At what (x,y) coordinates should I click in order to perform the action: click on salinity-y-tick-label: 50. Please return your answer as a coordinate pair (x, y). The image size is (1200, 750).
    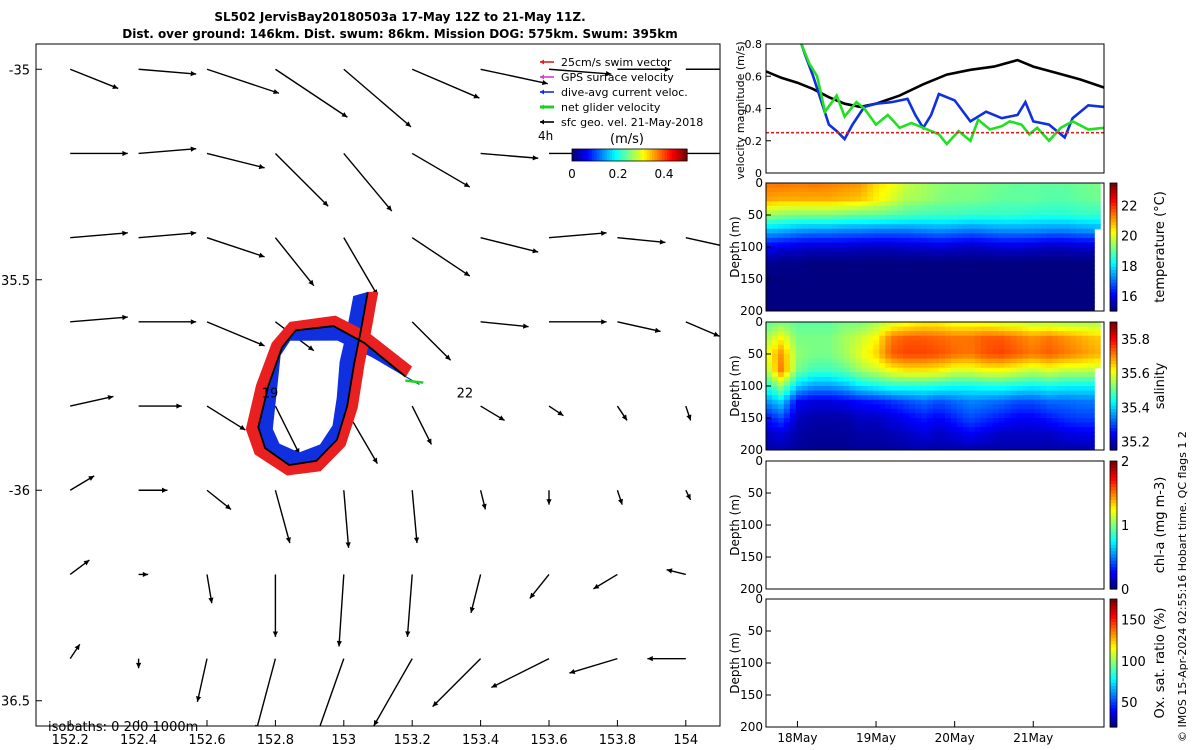
    Looking at the image, I should click on (755, 354).